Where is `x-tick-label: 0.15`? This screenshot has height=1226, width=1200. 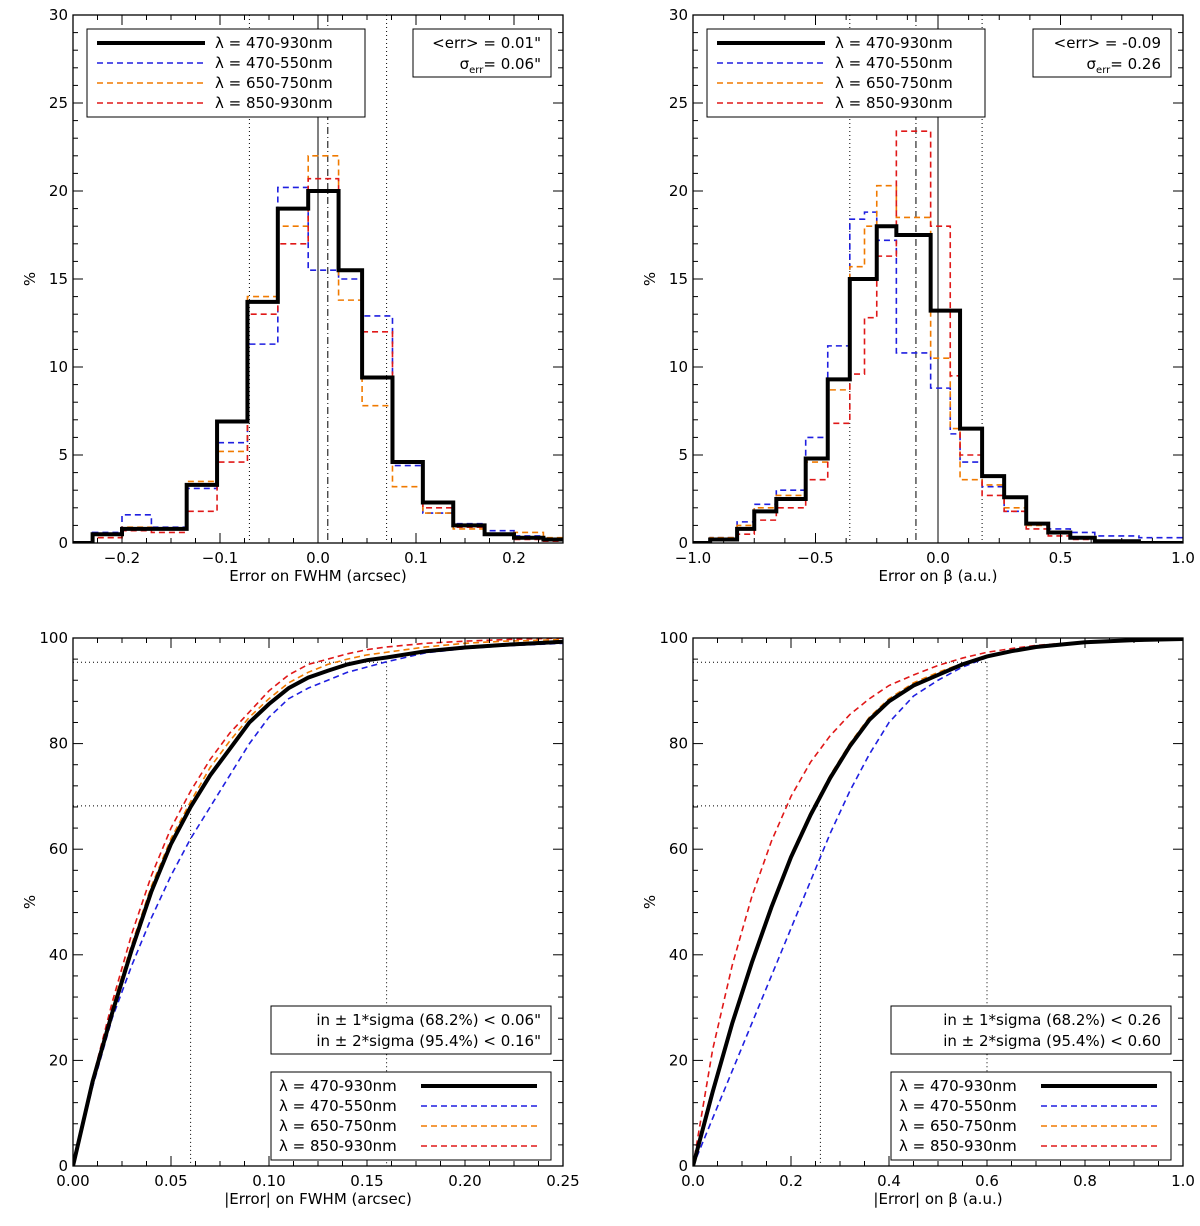 x-tick-label: 0.15 is located at coordinates (366, 1181).